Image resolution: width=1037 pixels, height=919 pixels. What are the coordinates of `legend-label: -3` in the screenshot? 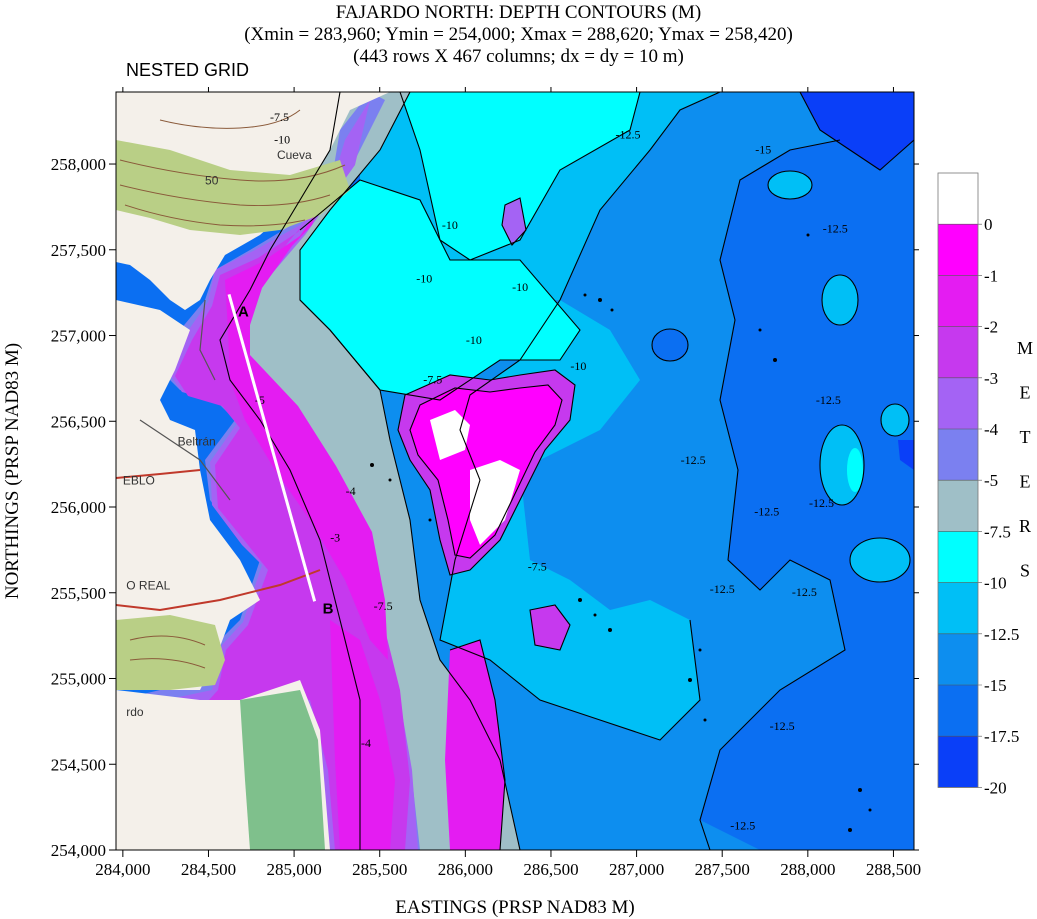 It's located at (991, 378).